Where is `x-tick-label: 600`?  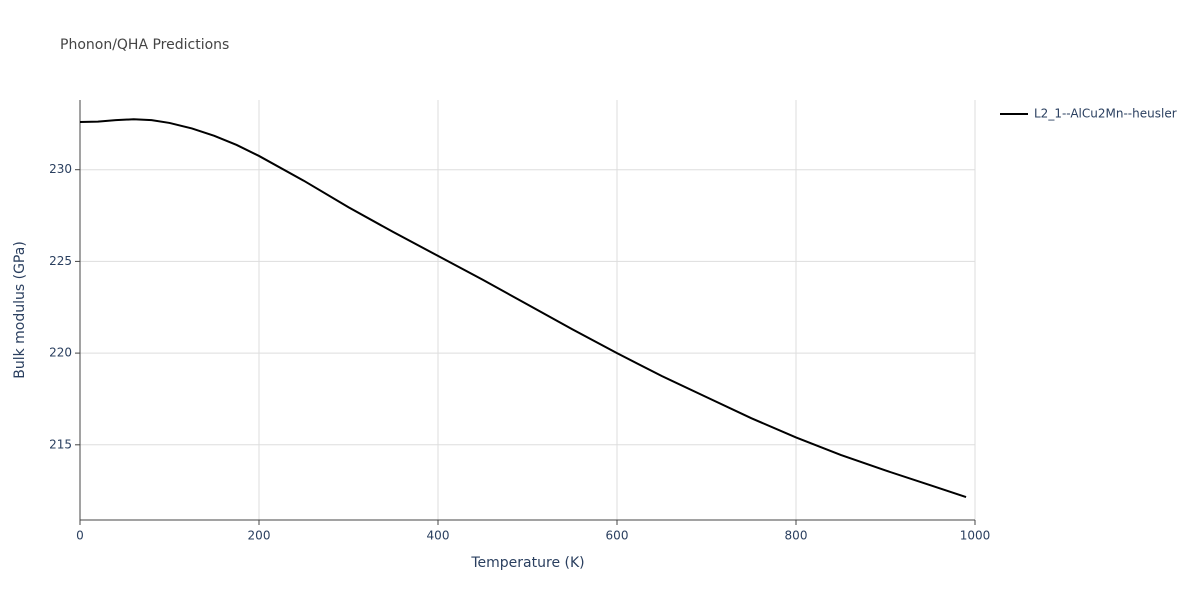 x-tick-label: 600 is located at coordinates (617, 536).